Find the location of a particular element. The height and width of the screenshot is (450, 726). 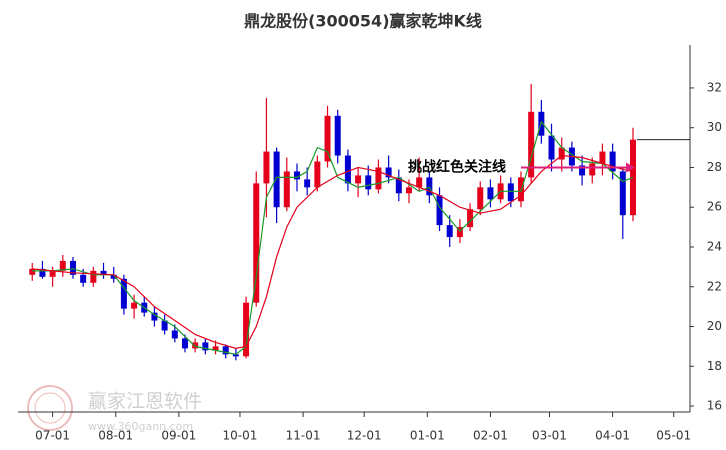

watermark-logo-inner is located at coordinates (50, 408).